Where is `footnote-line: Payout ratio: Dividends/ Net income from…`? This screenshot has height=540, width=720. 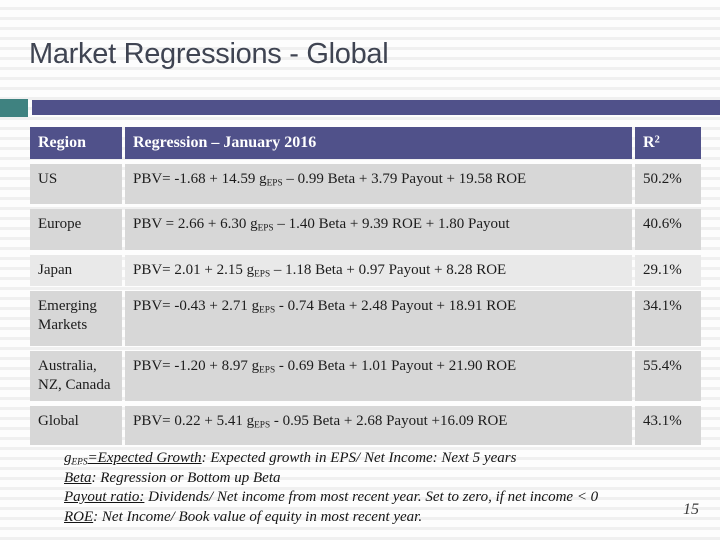 footnote-line: Payout ratio: Dividends/ Net income from… is located at coordinates (354, 498).